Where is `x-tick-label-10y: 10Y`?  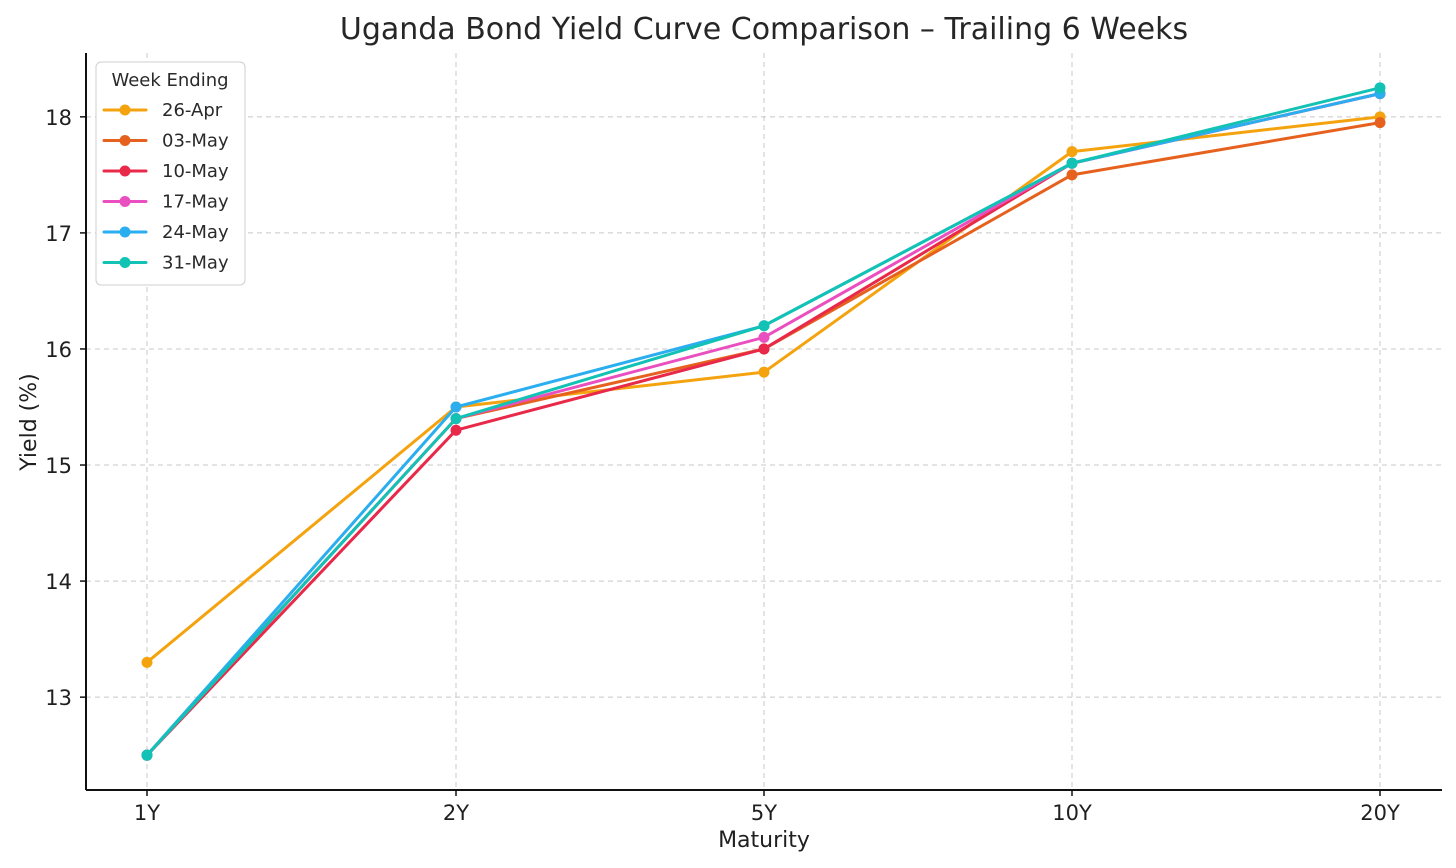
x-tick-label-10y: 10Y is located at coordinates (1072, 813).